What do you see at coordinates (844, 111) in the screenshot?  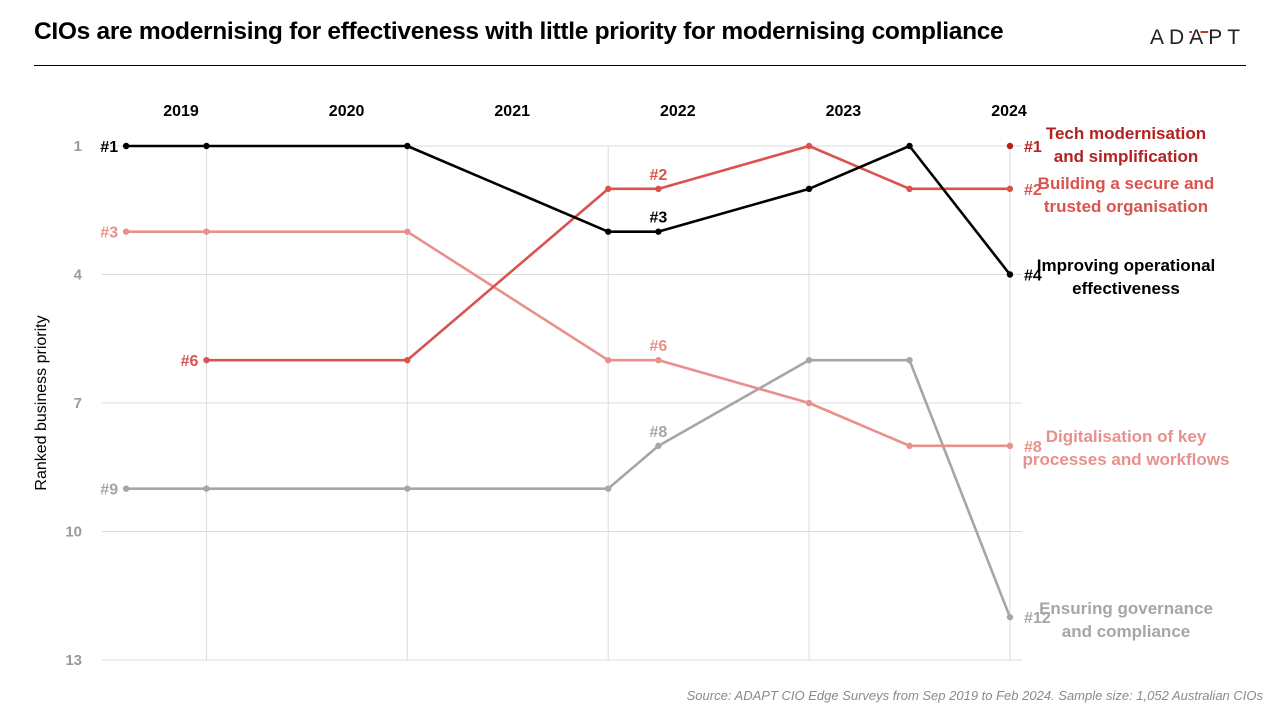 I see `year-label: 2023` at bounding box center [844, 111].